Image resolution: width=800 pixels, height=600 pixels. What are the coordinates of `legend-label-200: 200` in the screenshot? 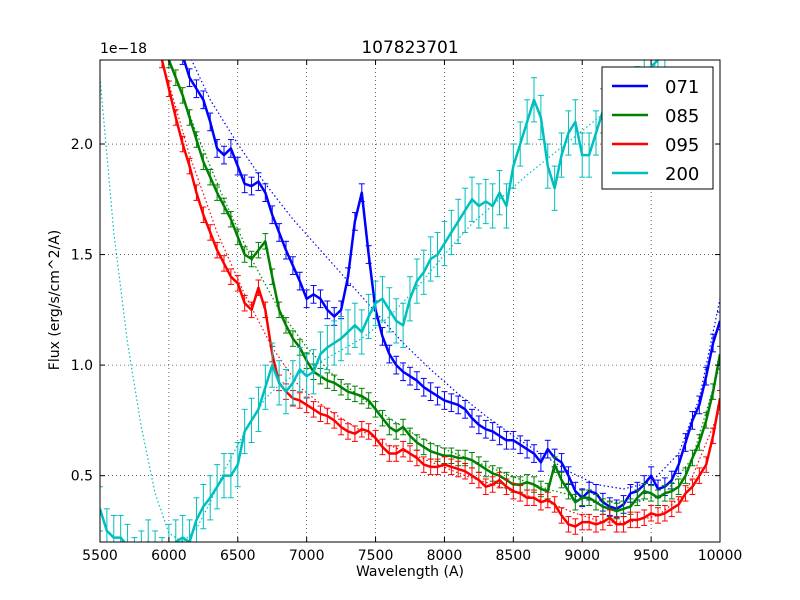 It's located at (682, 174).